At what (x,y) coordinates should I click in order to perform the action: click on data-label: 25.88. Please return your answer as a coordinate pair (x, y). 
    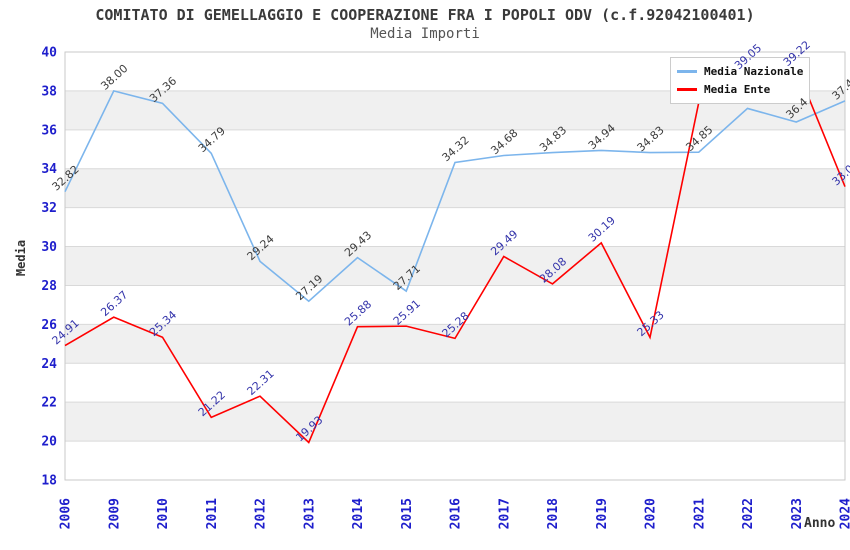
    Looking at the image, I should click on (358, 313).